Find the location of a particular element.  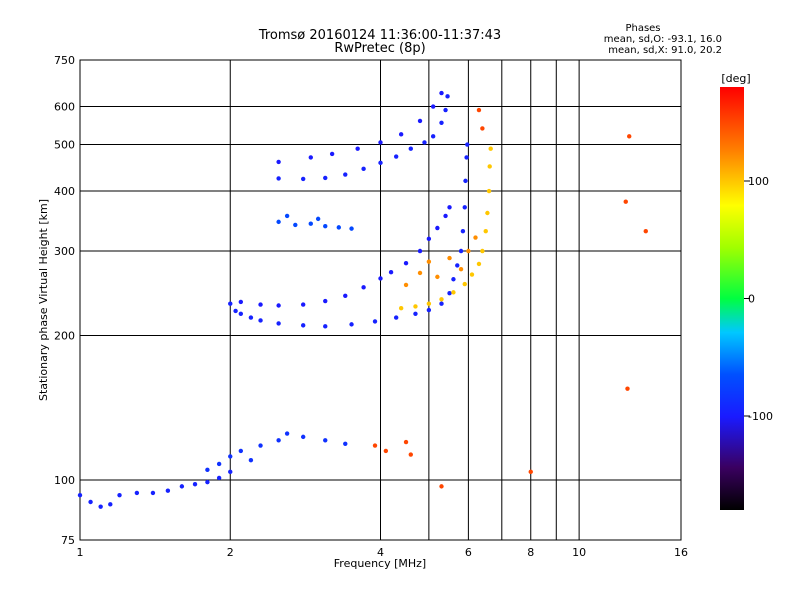

x-tick-label: 10 is located at coordinates (579, 552).